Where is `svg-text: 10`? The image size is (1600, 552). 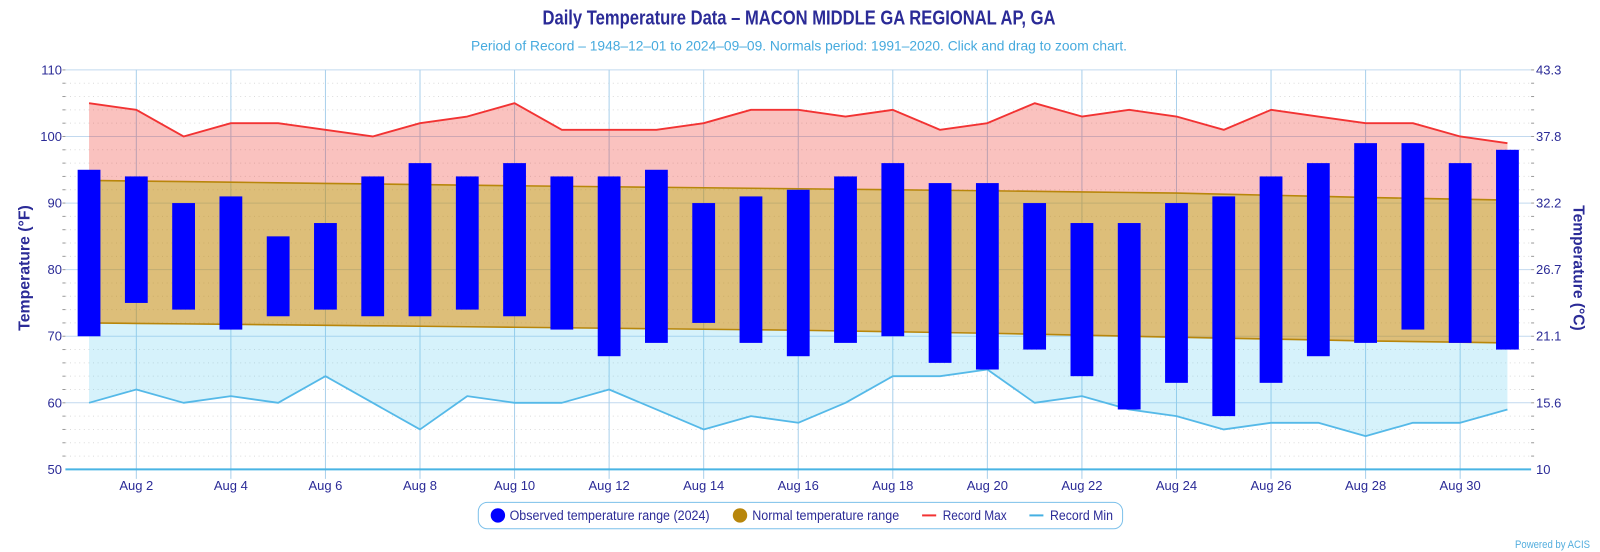 svg-text: 10 is located at coordinates (1543, 469).